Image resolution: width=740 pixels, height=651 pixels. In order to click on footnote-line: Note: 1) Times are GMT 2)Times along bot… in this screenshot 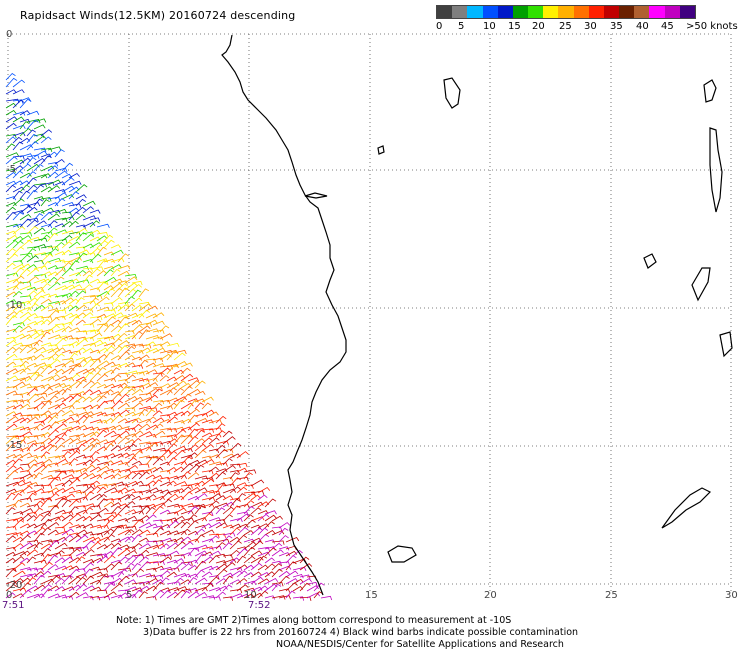, I will do `click(347, 621)`.